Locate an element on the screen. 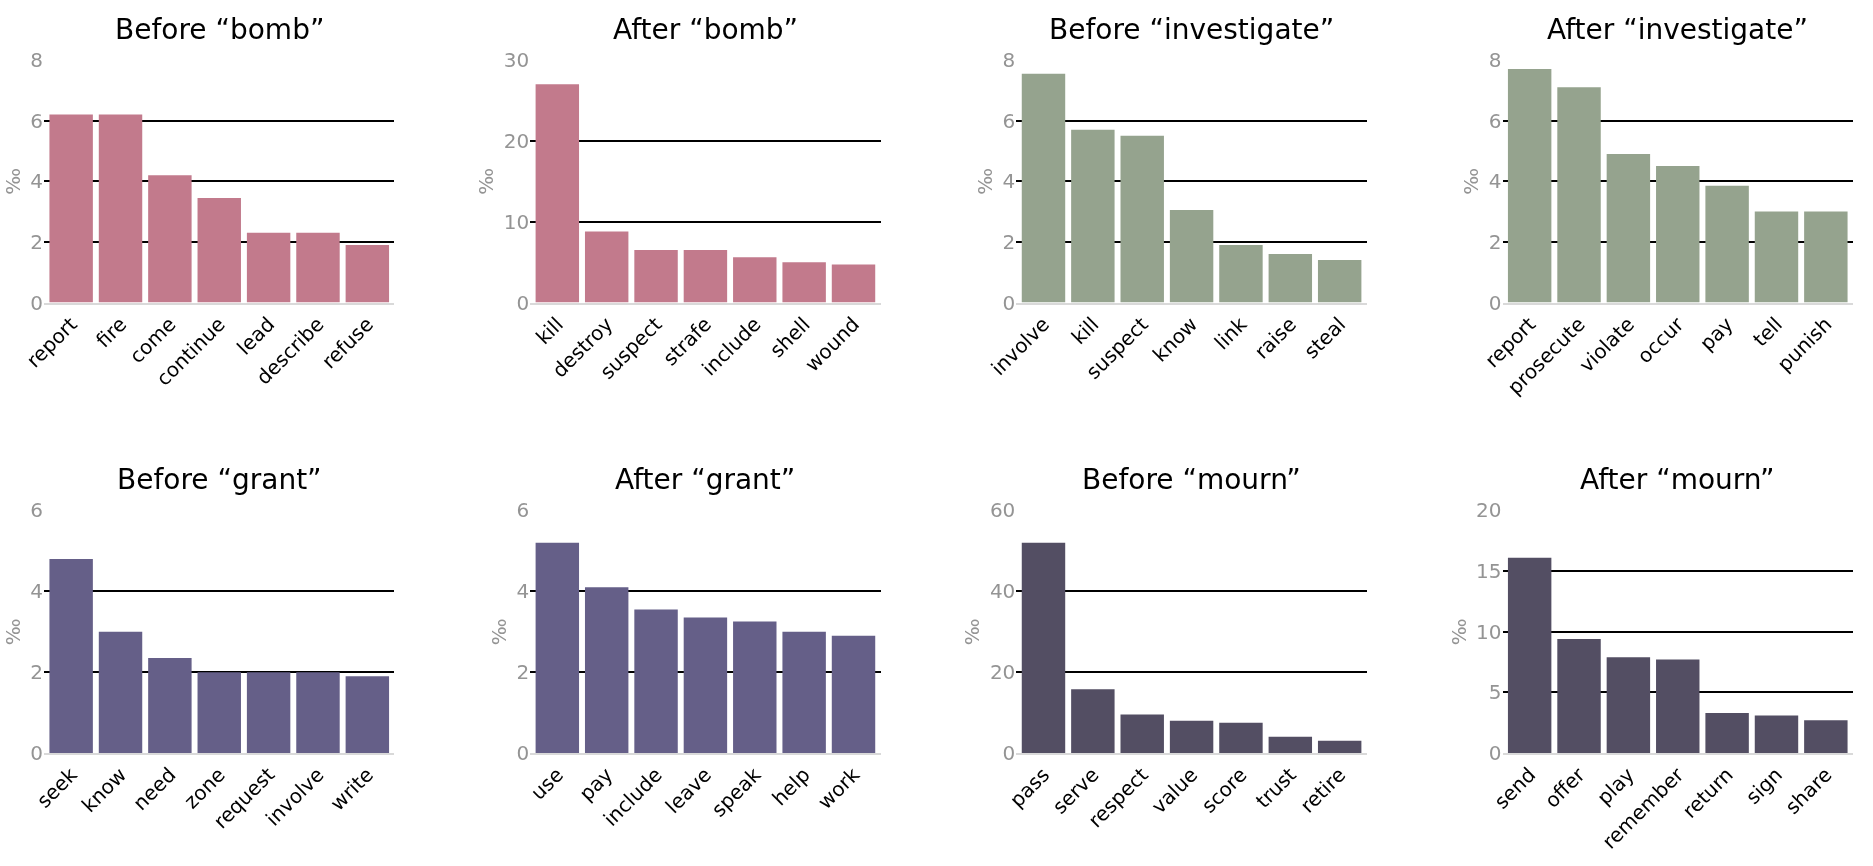 Image resolution: width=1873 pixels, height=866 pixels. y-tick-label: 5 is located at coordinates (1495, 692).